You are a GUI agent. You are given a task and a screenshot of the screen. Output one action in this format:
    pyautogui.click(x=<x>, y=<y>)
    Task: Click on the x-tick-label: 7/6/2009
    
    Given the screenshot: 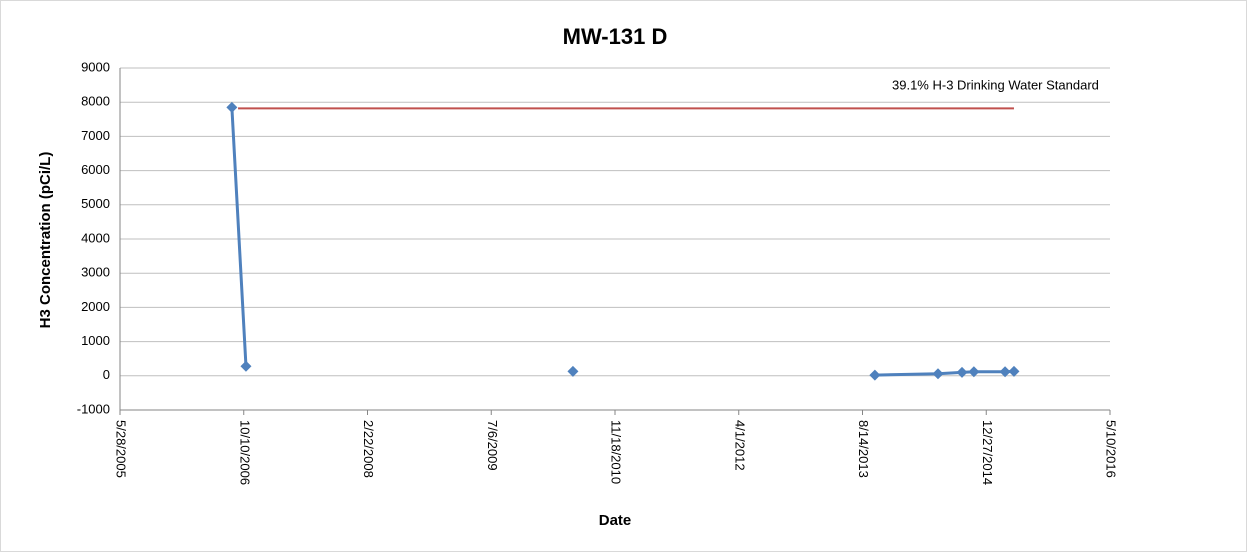 What is the action you would take?
    pyautogui.click(x=492, y=445)
    